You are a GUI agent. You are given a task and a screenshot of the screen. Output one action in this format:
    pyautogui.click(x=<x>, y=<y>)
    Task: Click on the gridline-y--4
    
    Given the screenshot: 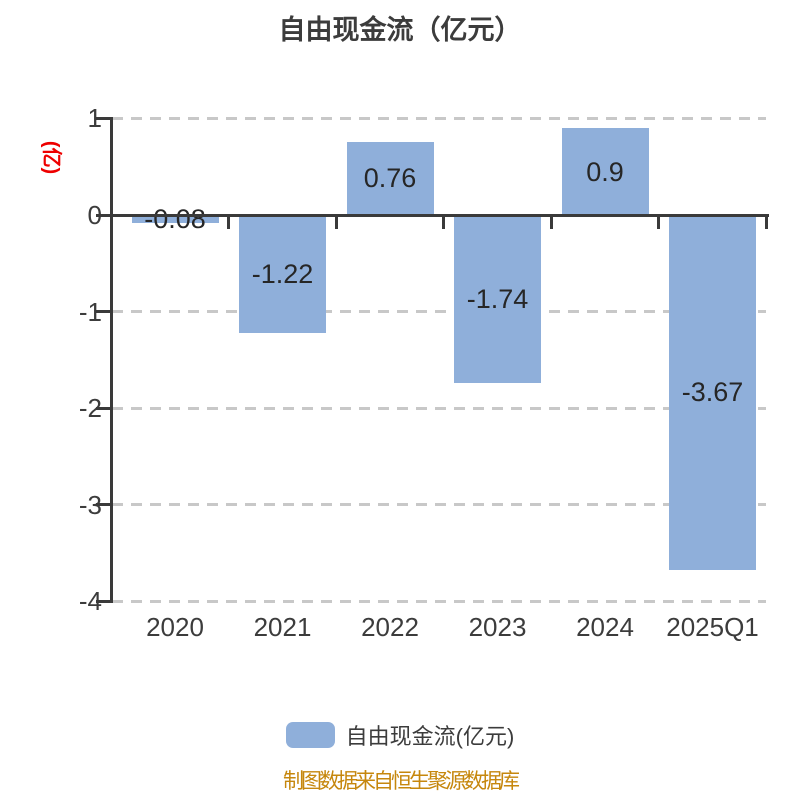 What is the action you would take?
    pyautogui.click(x=439, y=601)
    